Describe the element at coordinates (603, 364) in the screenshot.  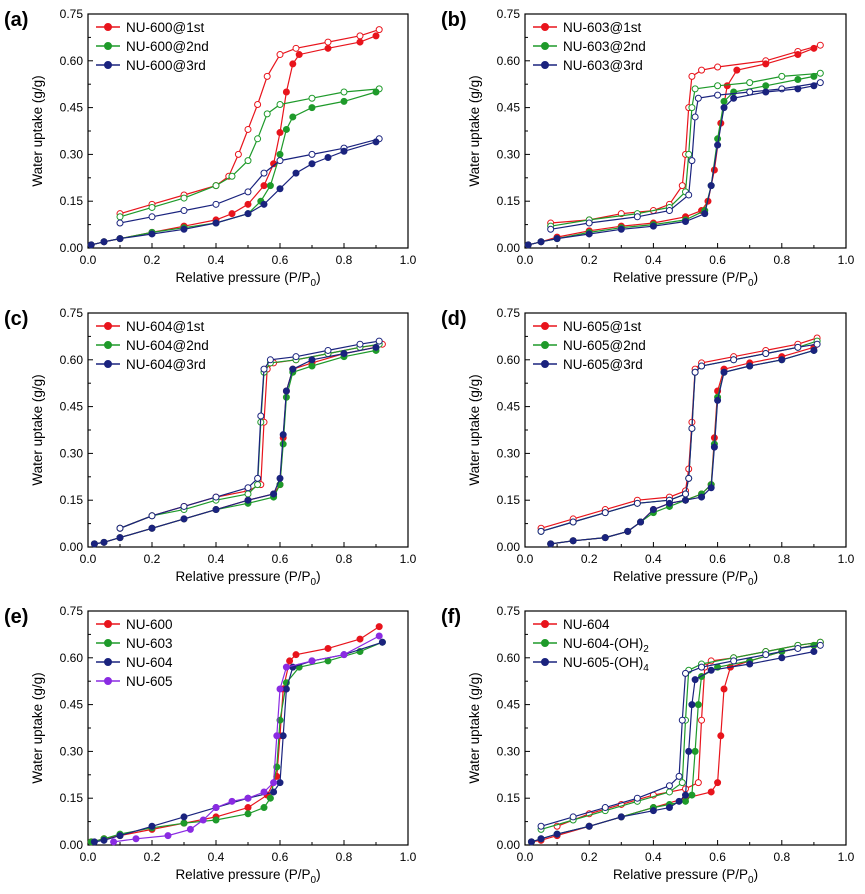
I see `legend-label: NU-605@3rd` at that location.